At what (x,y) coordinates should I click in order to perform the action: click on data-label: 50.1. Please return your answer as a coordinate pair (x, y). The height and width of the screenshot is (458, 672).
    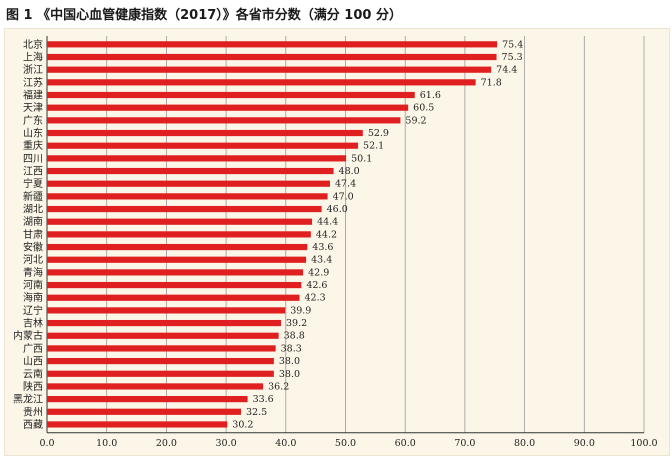
    Looking at the image, I should click on (361, 158).